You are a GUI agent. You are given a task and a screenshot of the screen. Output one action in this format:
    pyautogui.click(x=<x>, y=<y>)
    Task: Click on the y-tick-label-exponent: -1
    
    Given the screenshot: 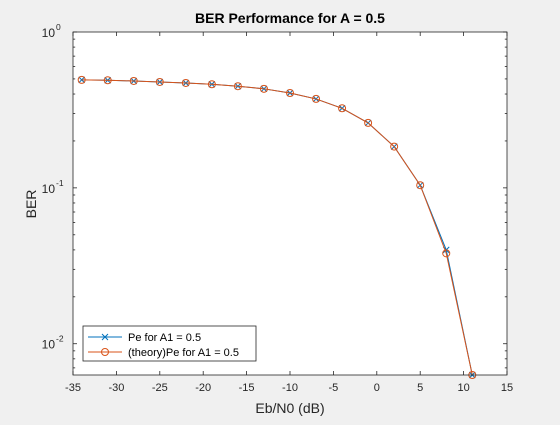 What is the action you would take?
    pyautogui.click(x=60, y=183)
    